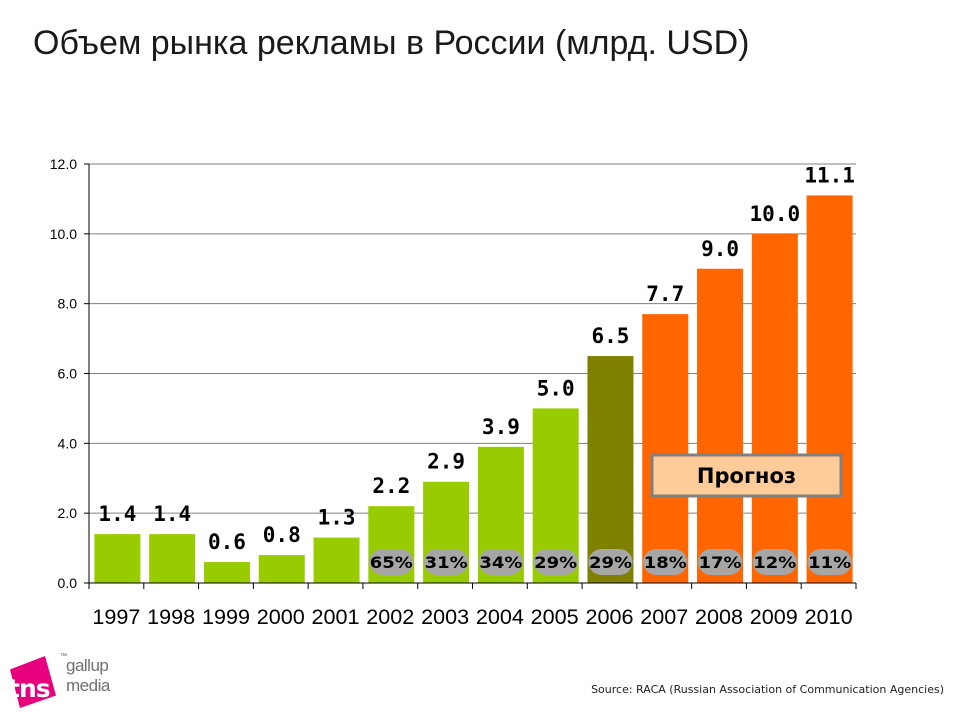 The height and width of the screenshot is (720, 960). I want to click on y-tick-label: 8.0, so click(68, 304).